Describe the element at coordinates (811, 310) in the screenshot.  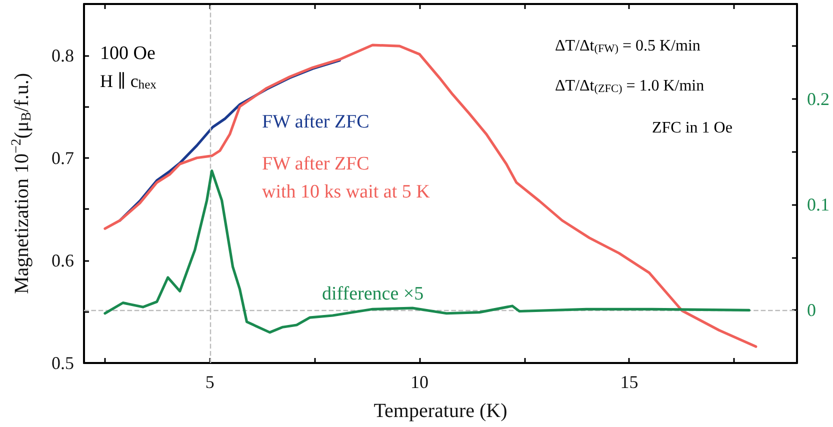
I see `y2-tick-label: 0` at that location.